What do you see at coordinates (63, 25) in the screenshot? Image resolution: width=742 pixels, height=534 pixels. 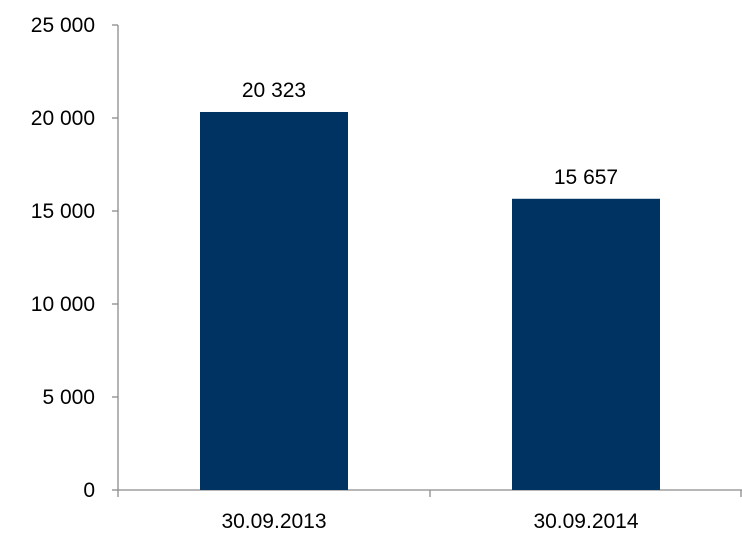 I see `y-tick-label: 25 000` at bounding box center [63, 25].